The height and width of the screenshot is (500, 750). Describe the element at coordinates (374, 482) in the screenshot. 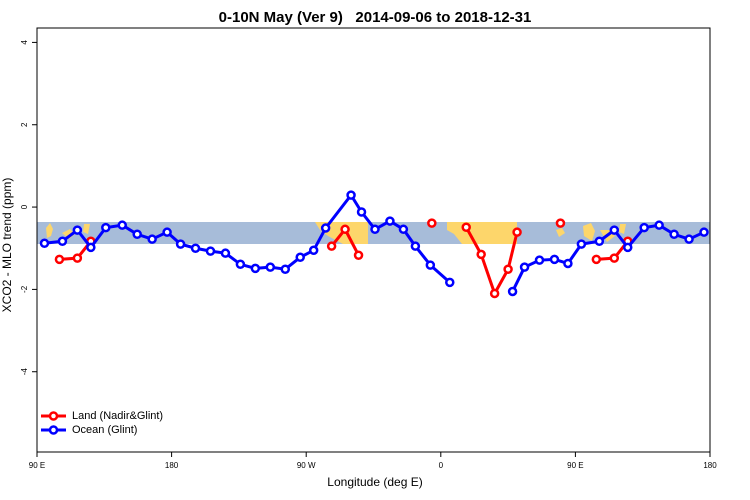

I see `x-axis-label: Longitude (deg E)` at that location.